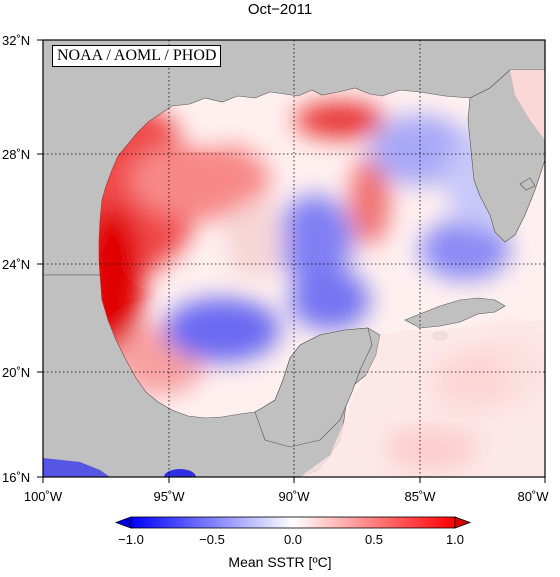  Describe the element at coordinates (463, 522) in the screenshot. I see `colorbar-max-arrow` at that location.